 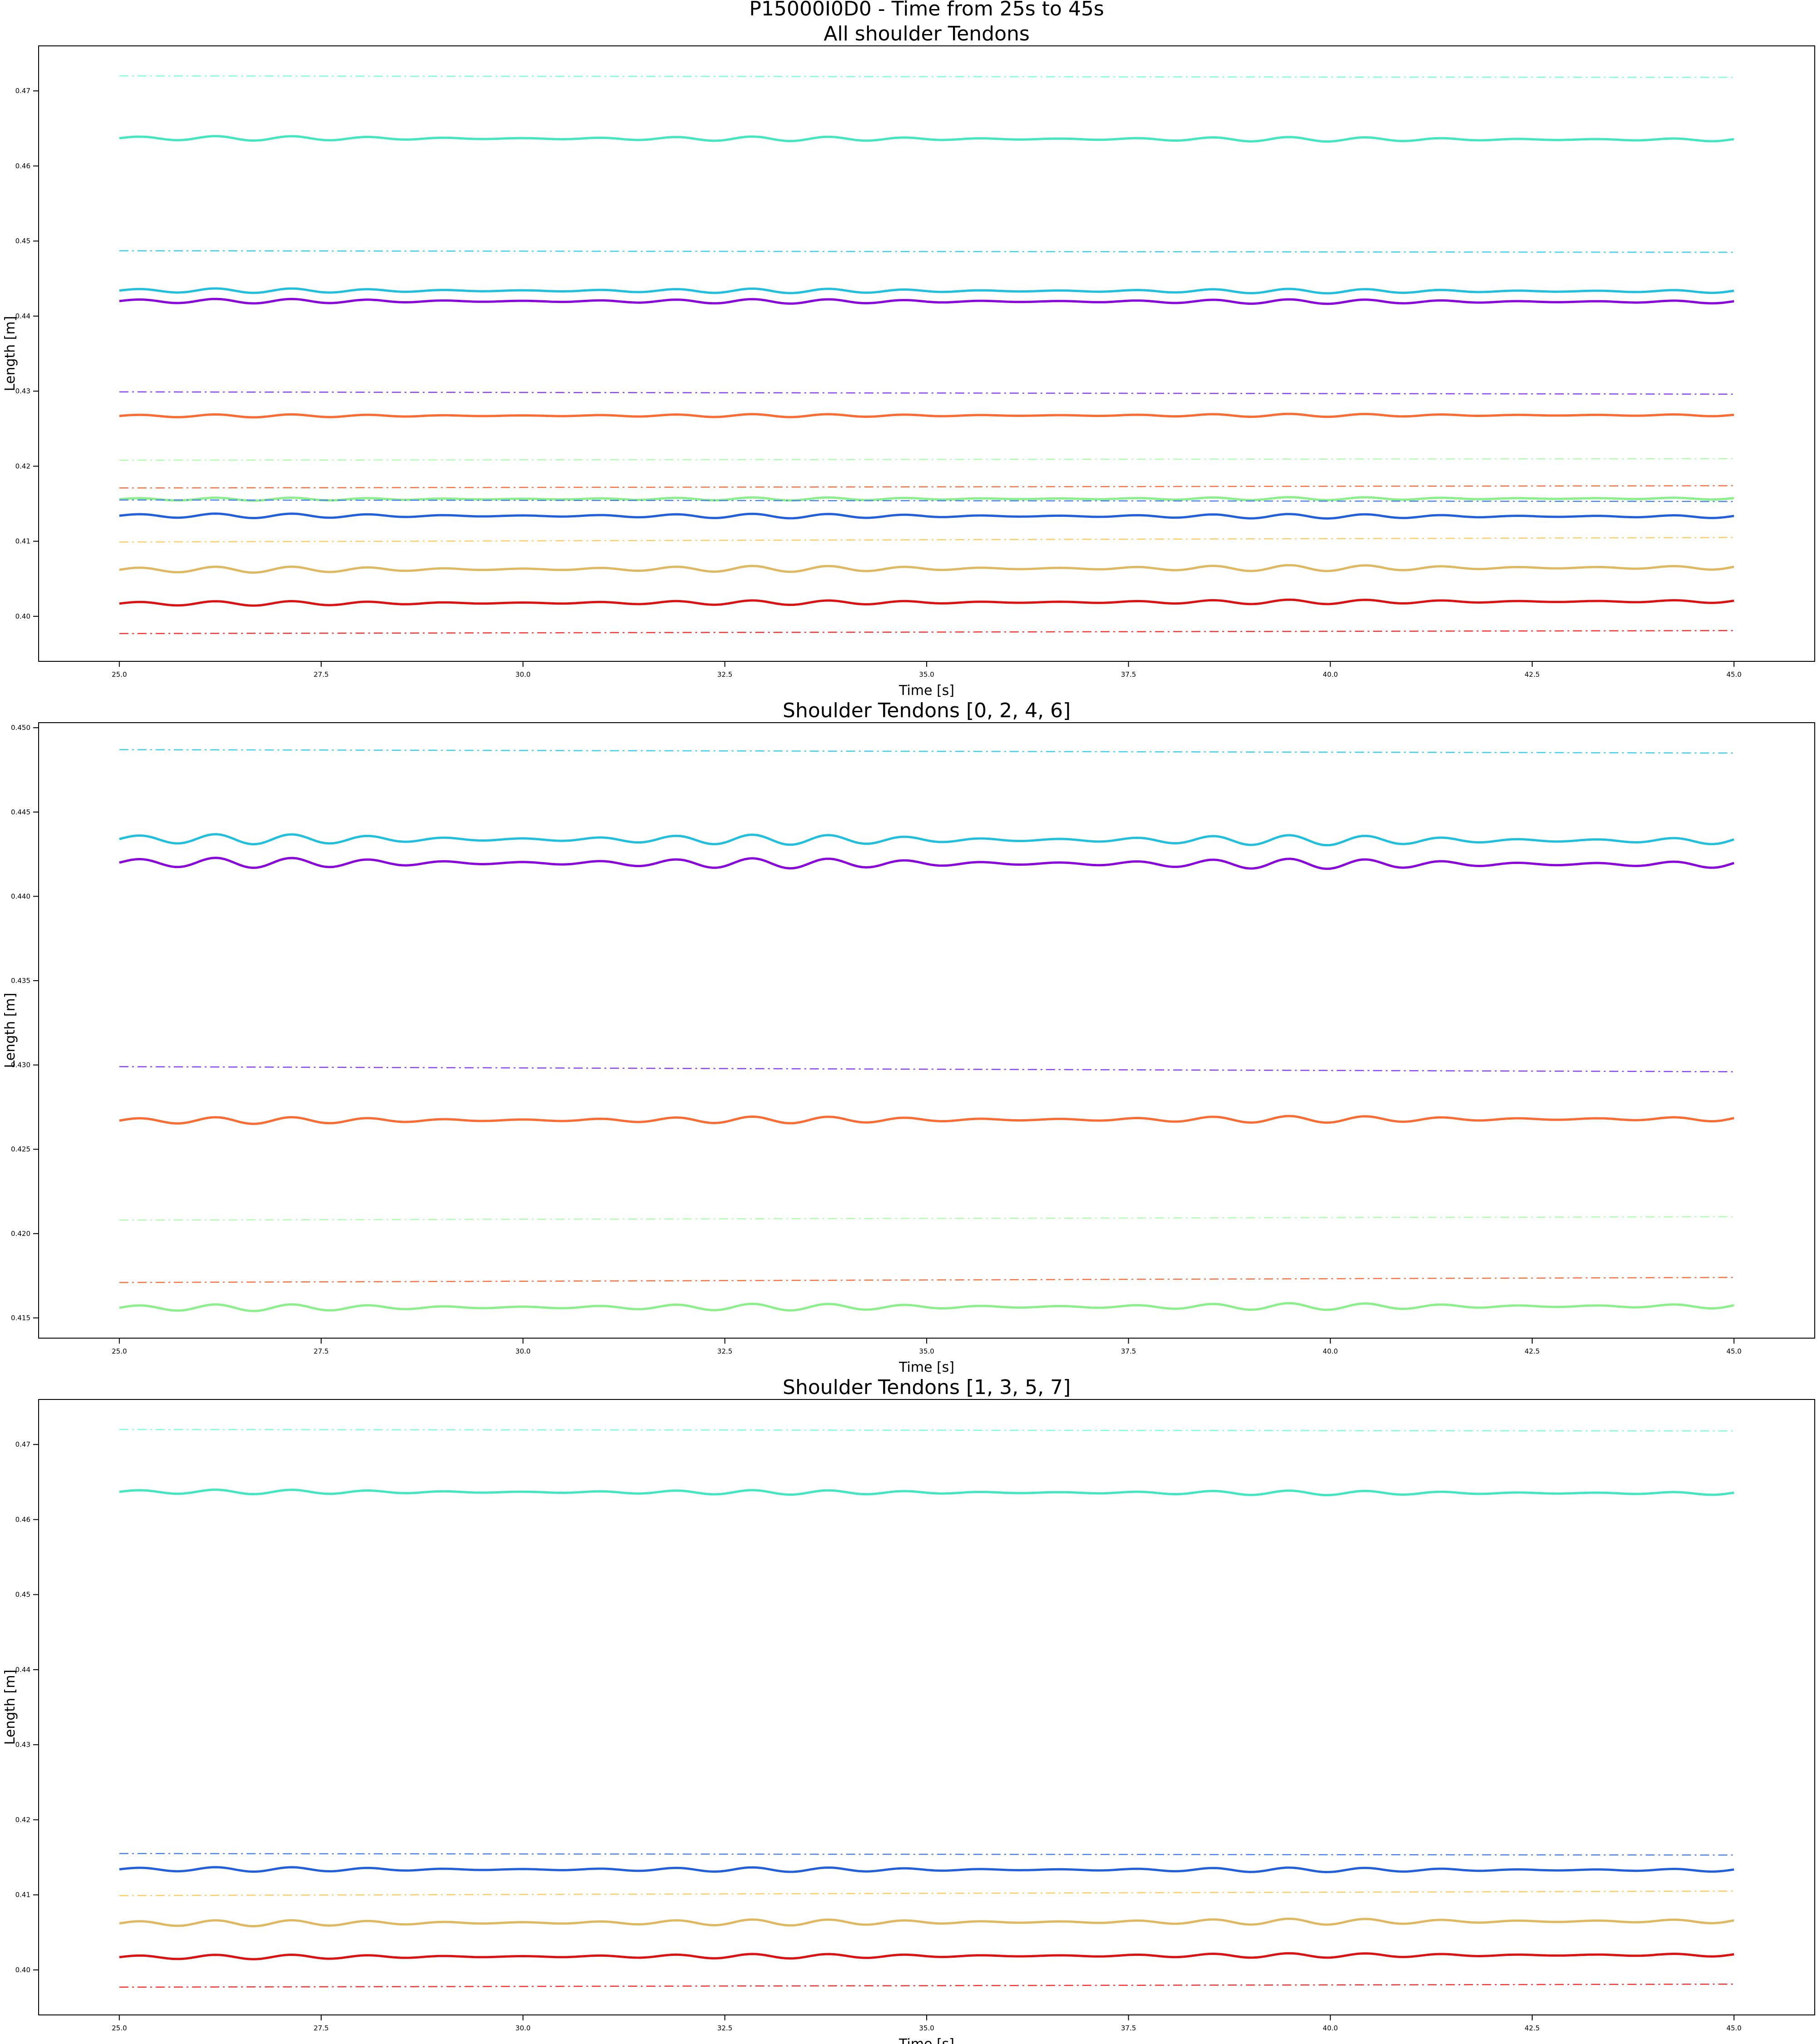 What do you see at coordinates (926, 10) in the screenshot?
I see `figure-suptitle: P15000I0D0 - Time from 25s to 45s` at bounding box center [926, 10].